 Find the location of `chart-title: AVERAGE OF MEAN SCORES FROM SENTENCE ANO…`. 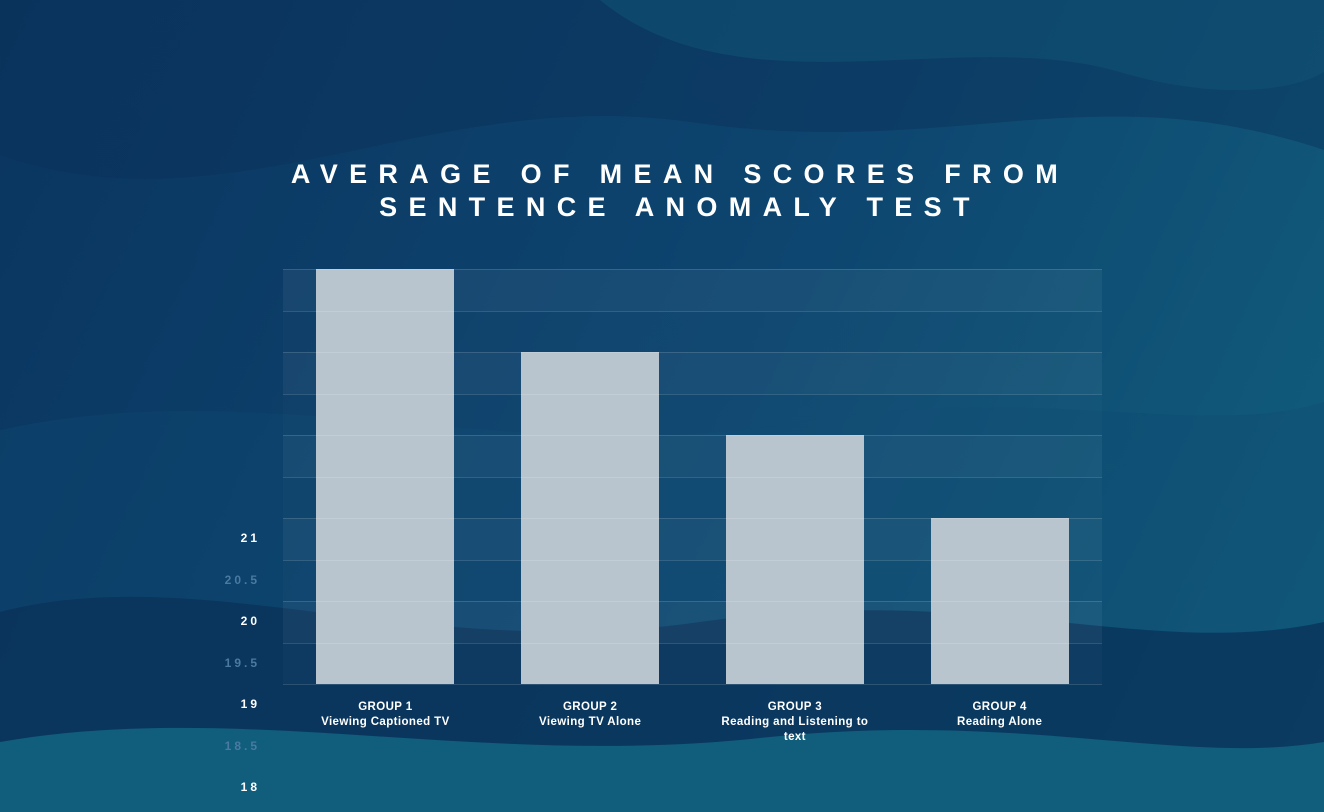

chart-title: AVERAGE OF MEAN SCORES FROM SENTENCE ANO… is located at coordinates (680, 191).